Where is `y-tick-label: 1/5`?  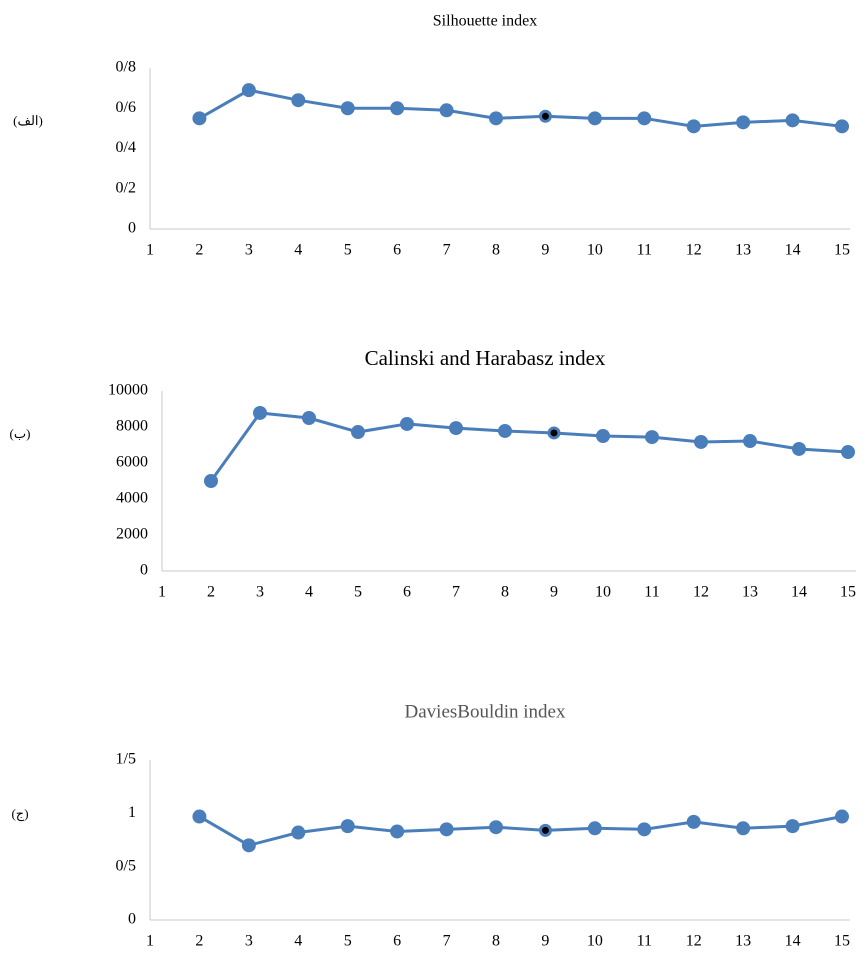
y-tick-label: 1/5 is located at coordinates (126, 759).